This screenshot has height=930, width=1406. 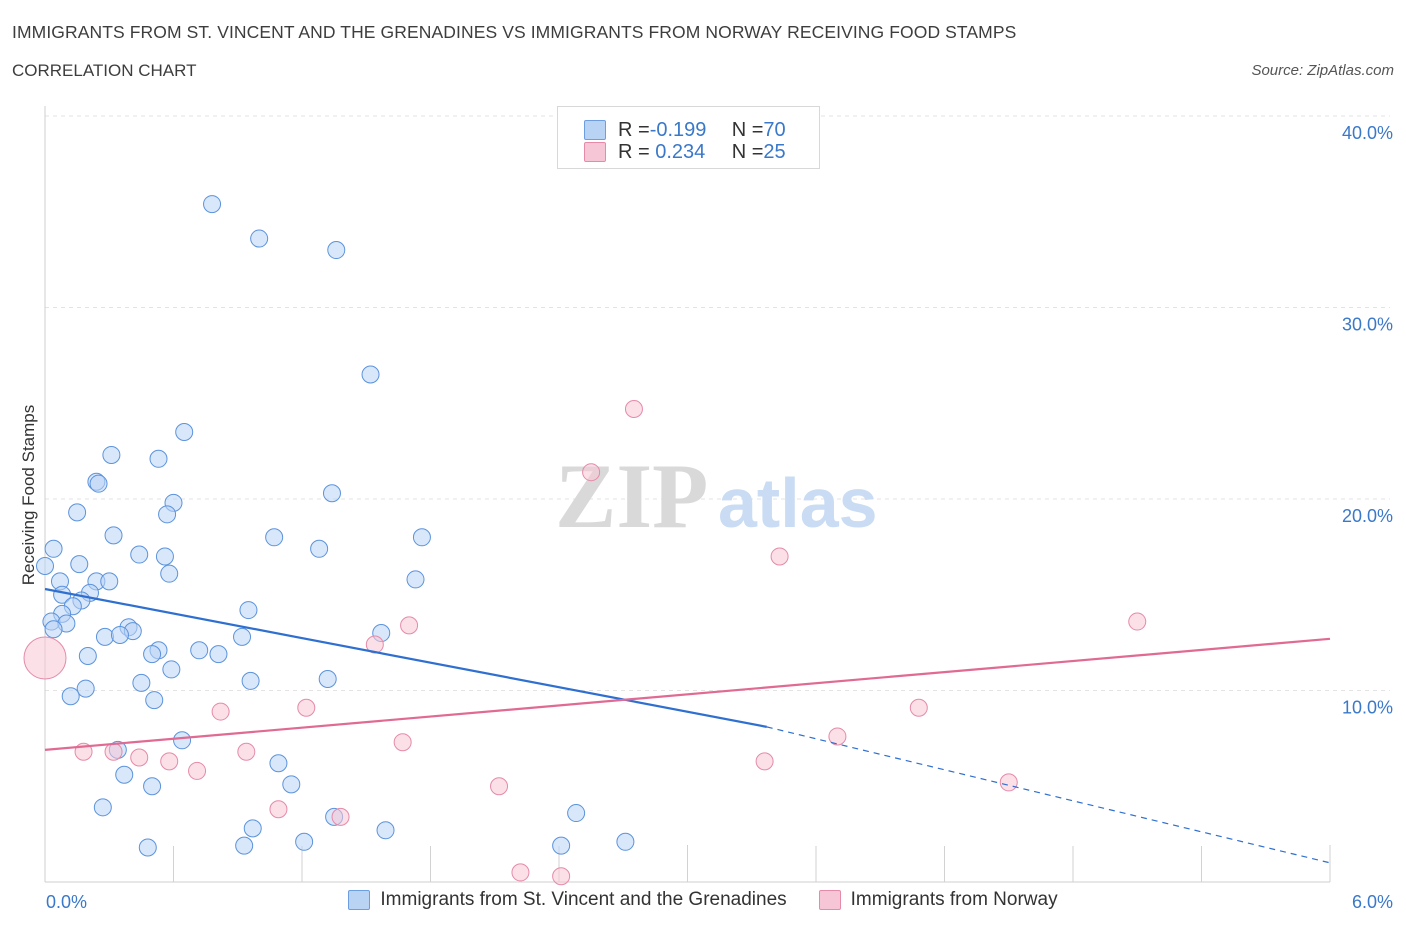 I want to click on legend-n-value: 70, so click(x=774, y=129).